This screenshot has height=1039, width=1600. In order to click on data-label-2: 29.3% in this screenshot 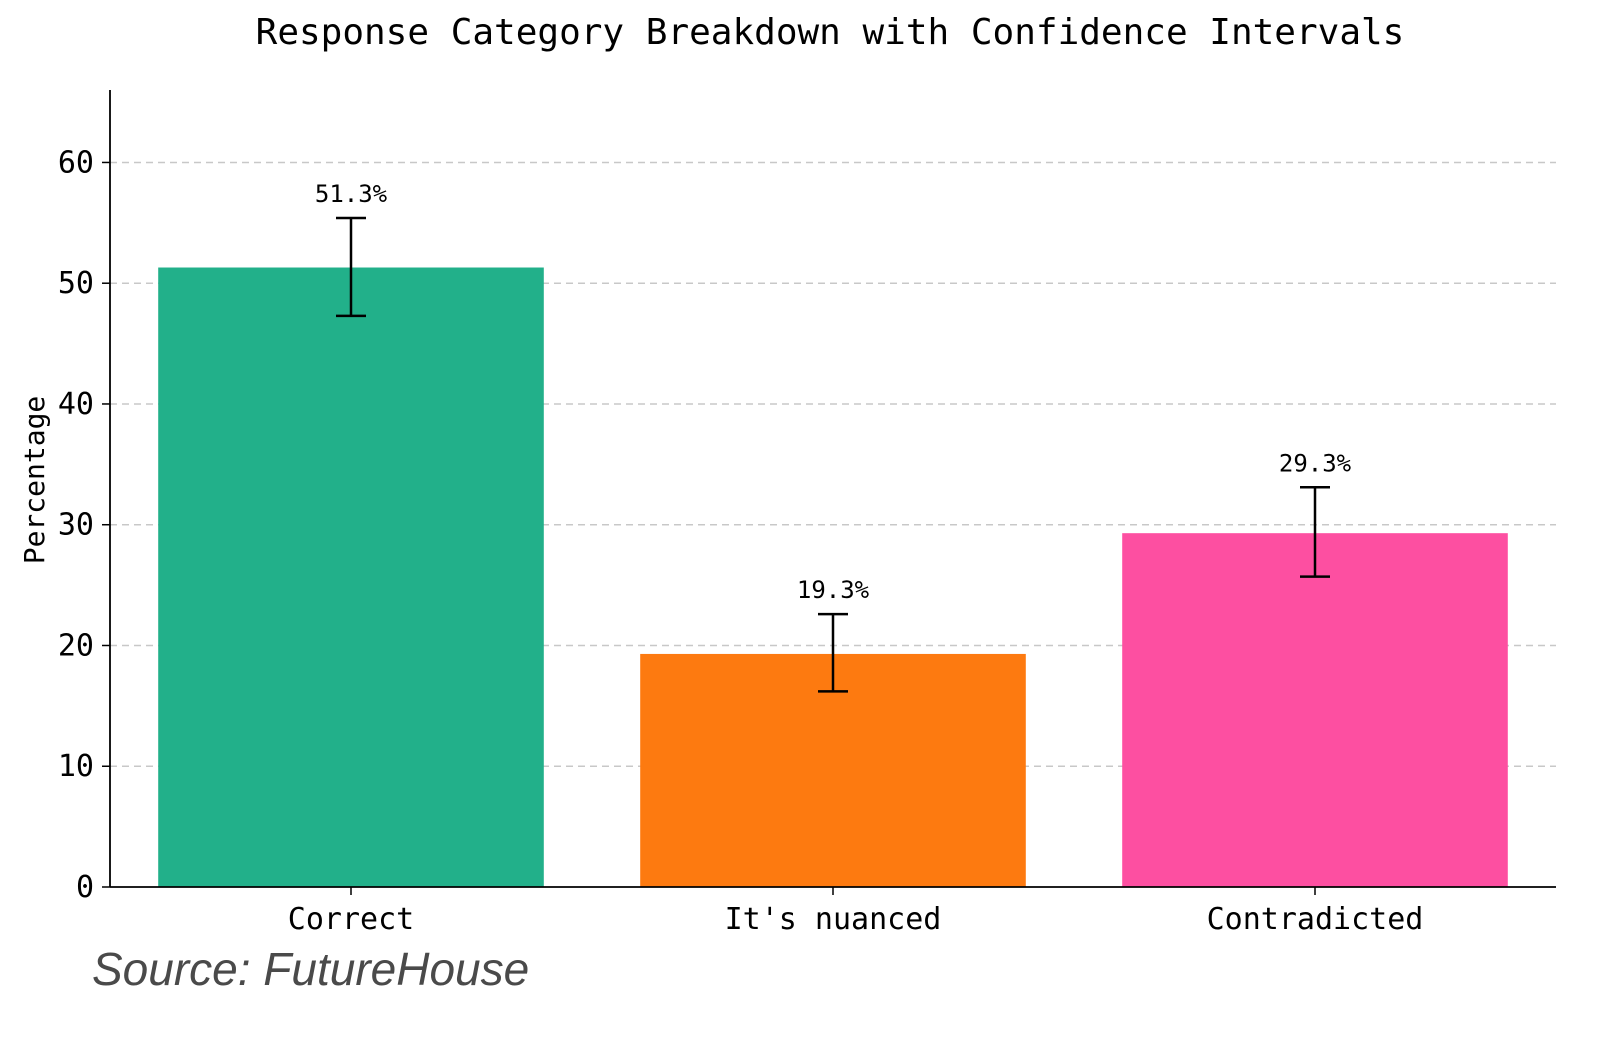, I will do `click(1315, 463)`.